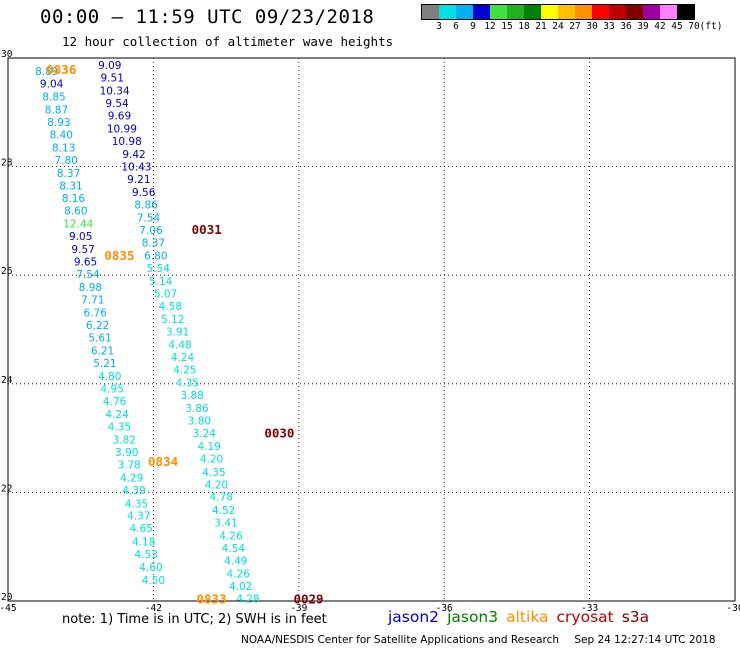 This screenshot has height=650, width=740. I want to click on satellite-cryosat: cryosat, so click(585, 617).